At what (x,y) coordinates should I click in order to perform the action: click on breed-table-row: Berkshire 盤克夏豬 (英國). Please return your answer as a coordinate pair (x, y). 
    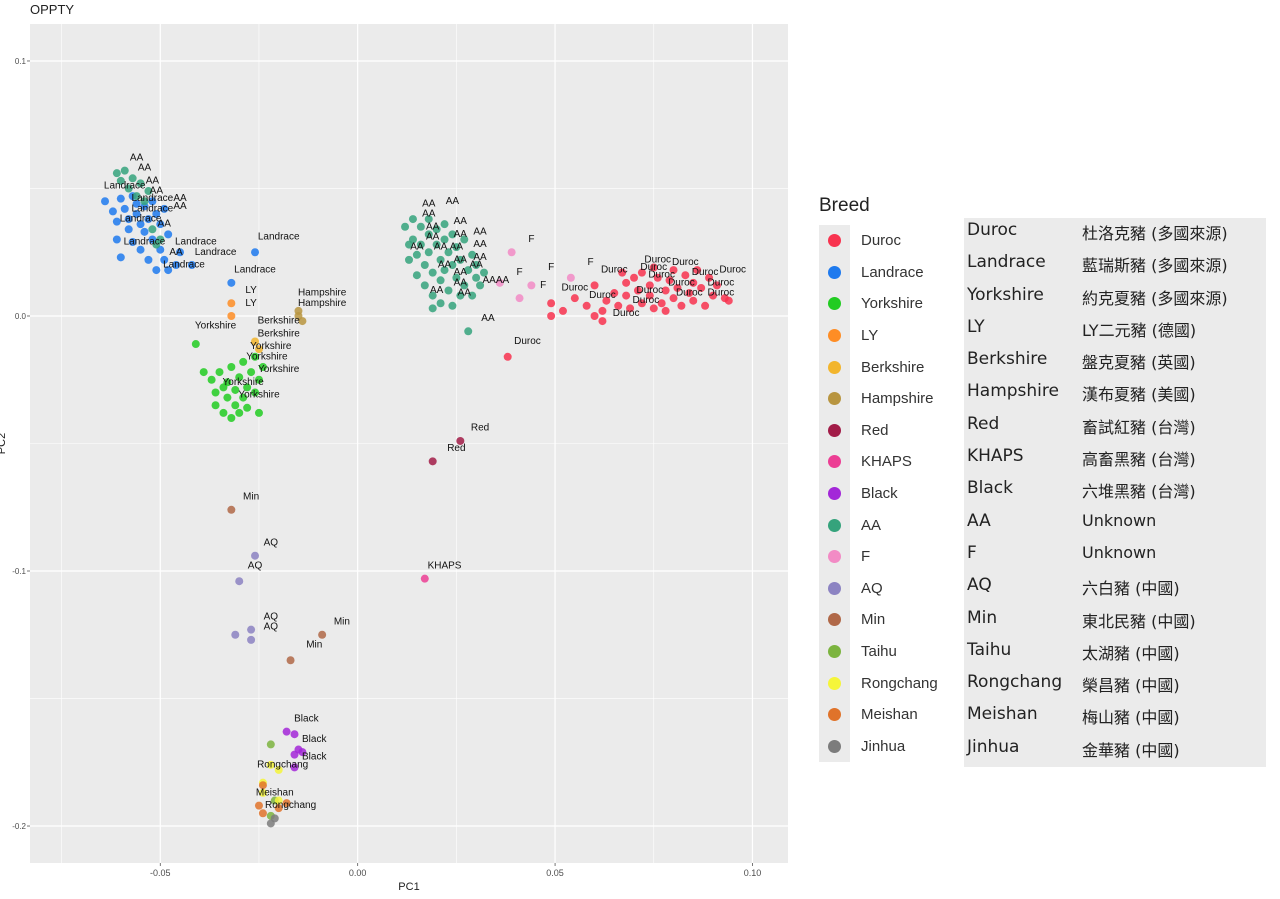
    Looking at the image, I should click on (1115, 362).